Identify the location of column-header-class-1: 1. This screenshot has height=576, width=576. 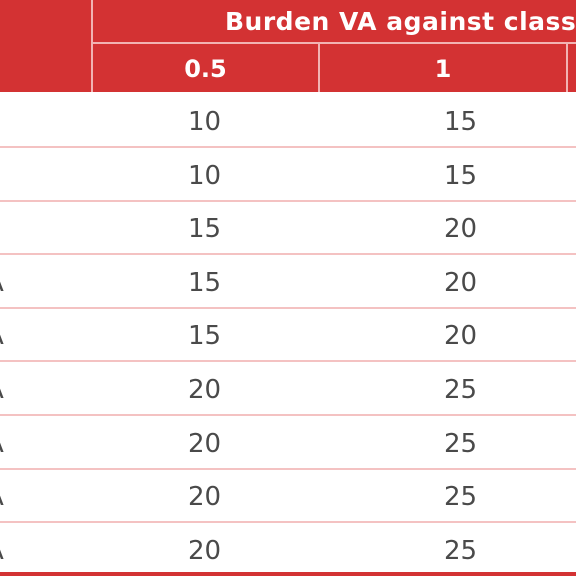
(443, 69).